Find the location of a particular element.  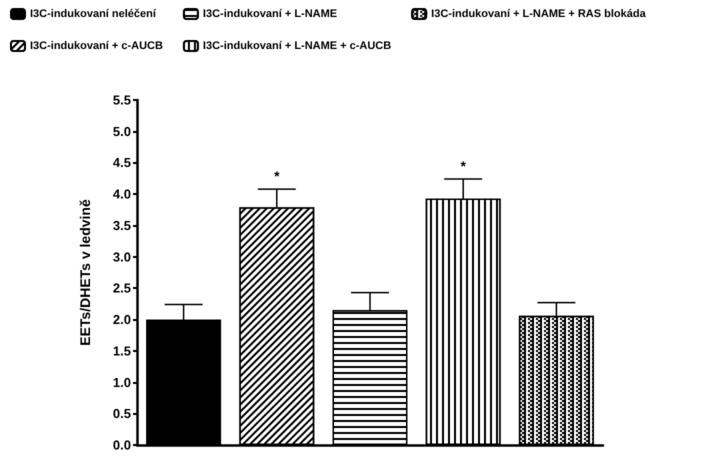

y-tick-label: 3.0 is located at coordinates (121, 256).